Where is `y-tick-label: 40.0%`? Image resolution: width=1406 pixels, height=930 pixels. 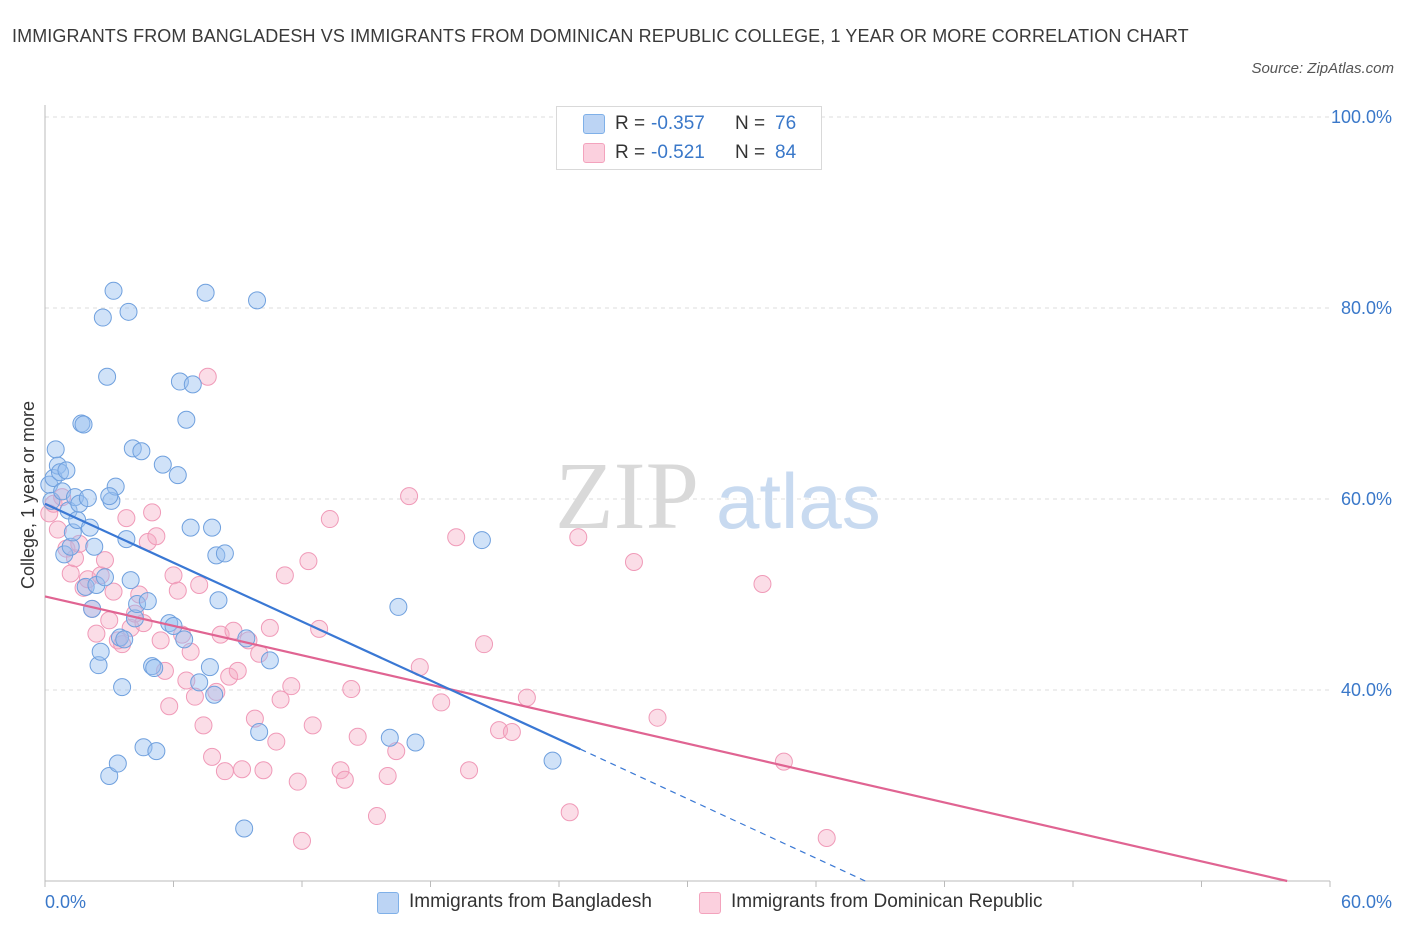
y-tick-label: 40.0% is located at coordinates (1366, 690).